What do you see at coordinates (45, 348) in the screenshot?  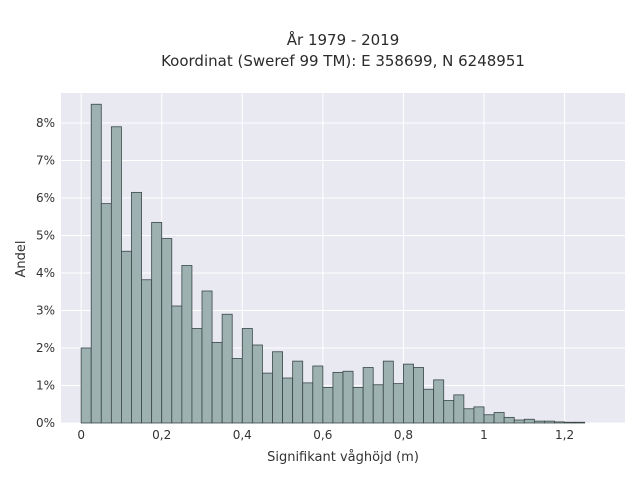 I see `y-tick-label: 2%` at bounding box center [45, 348].